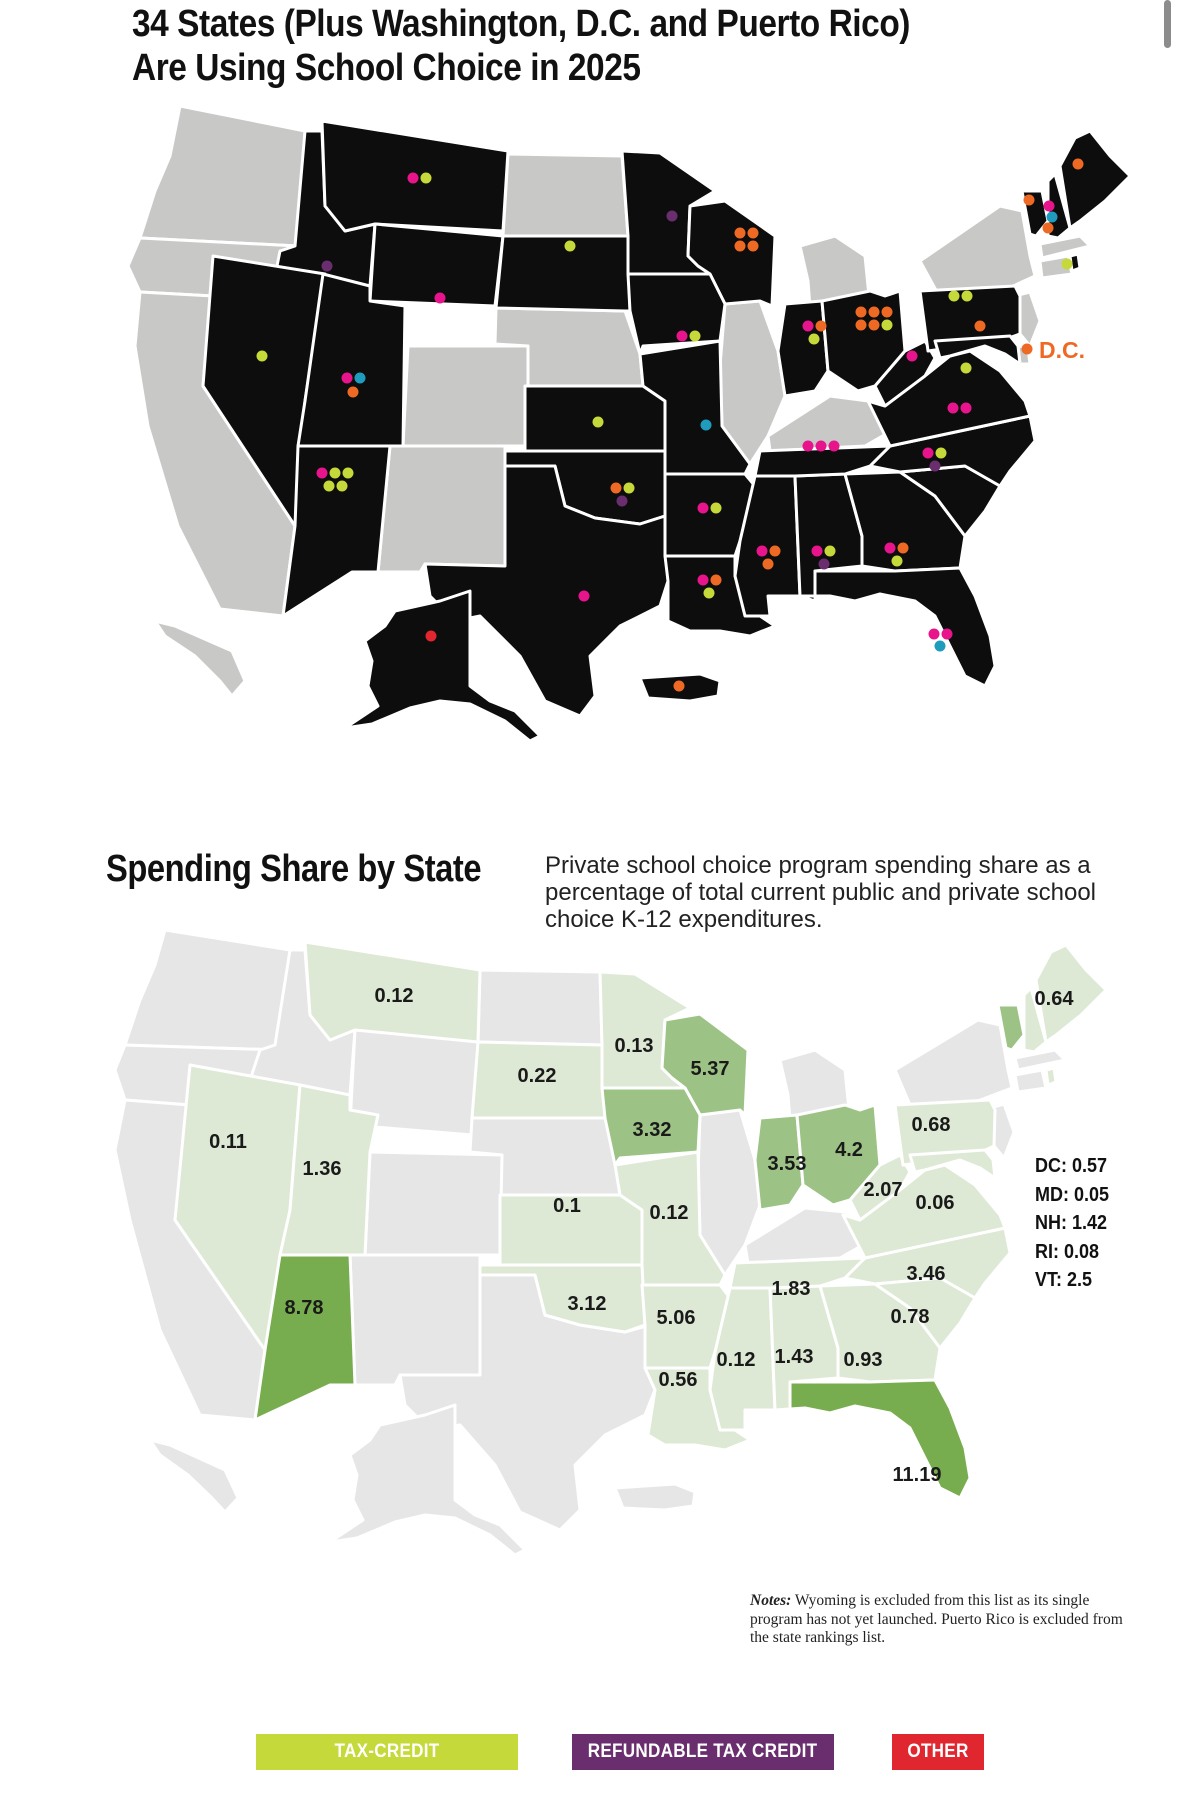 Image resolution: width=1179 pixels, height=1806 pixels. Describe the element at coordinates (387, 1766) in the screenshot. I see `legend-tax-credit-scholarship: TAX-CREDIT SCHOLARSHIP` at that location.